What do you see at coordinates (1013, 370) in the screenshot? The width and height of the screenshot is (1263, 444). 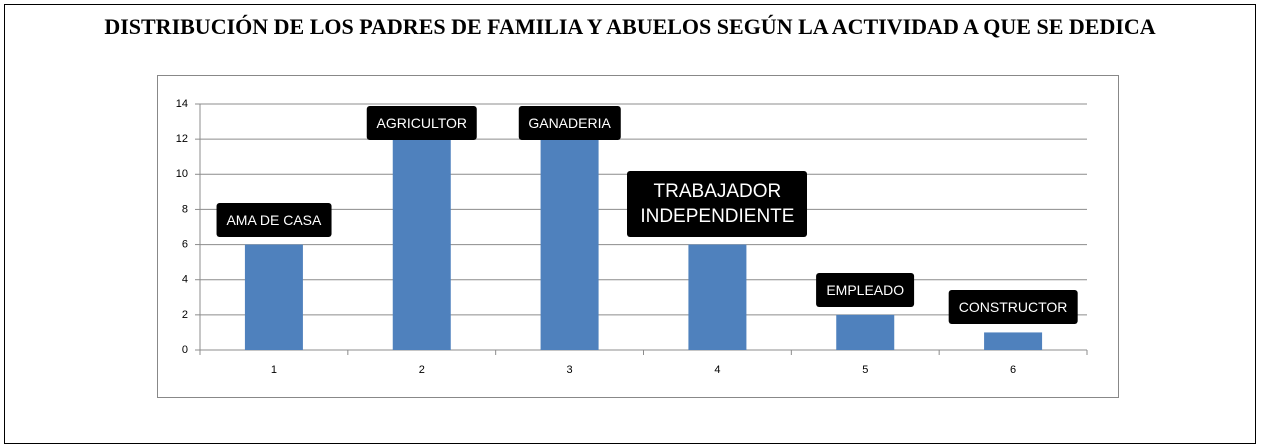 I see `x-tick-label: 6` at bounding box center [1013, 370].